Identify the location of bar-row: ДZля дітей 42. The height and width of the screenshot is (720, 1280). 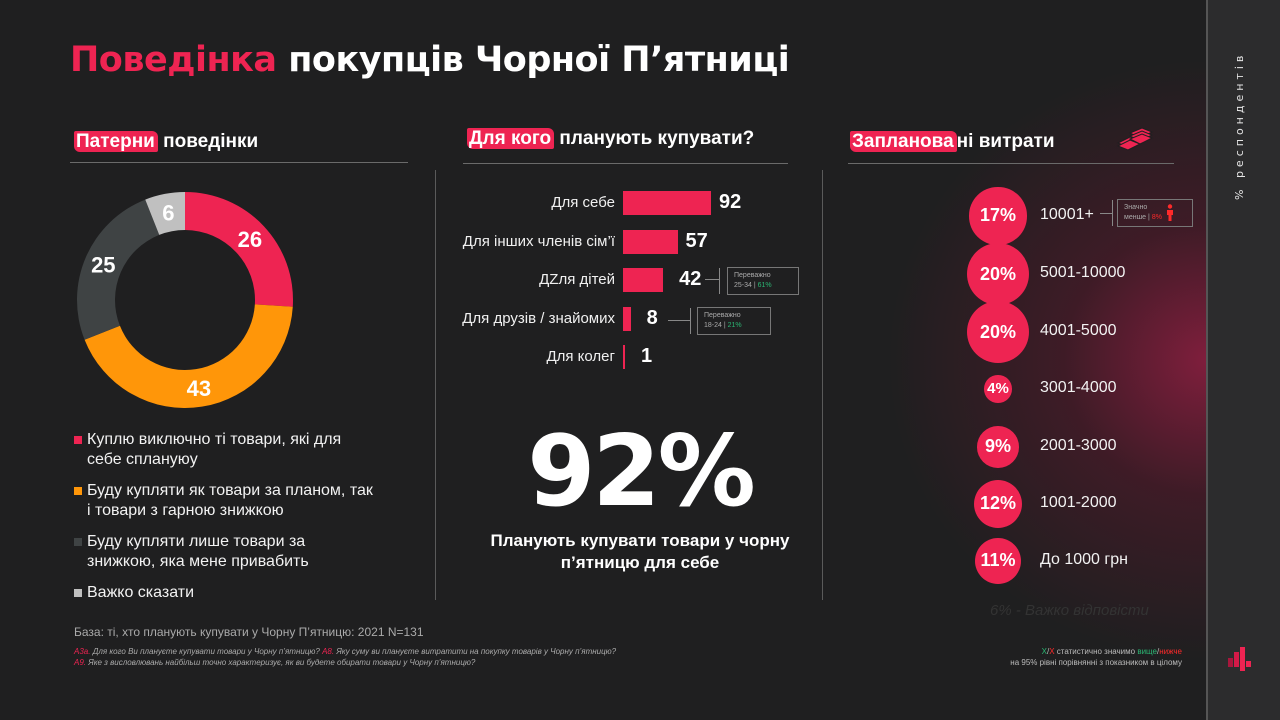
(620, 280).